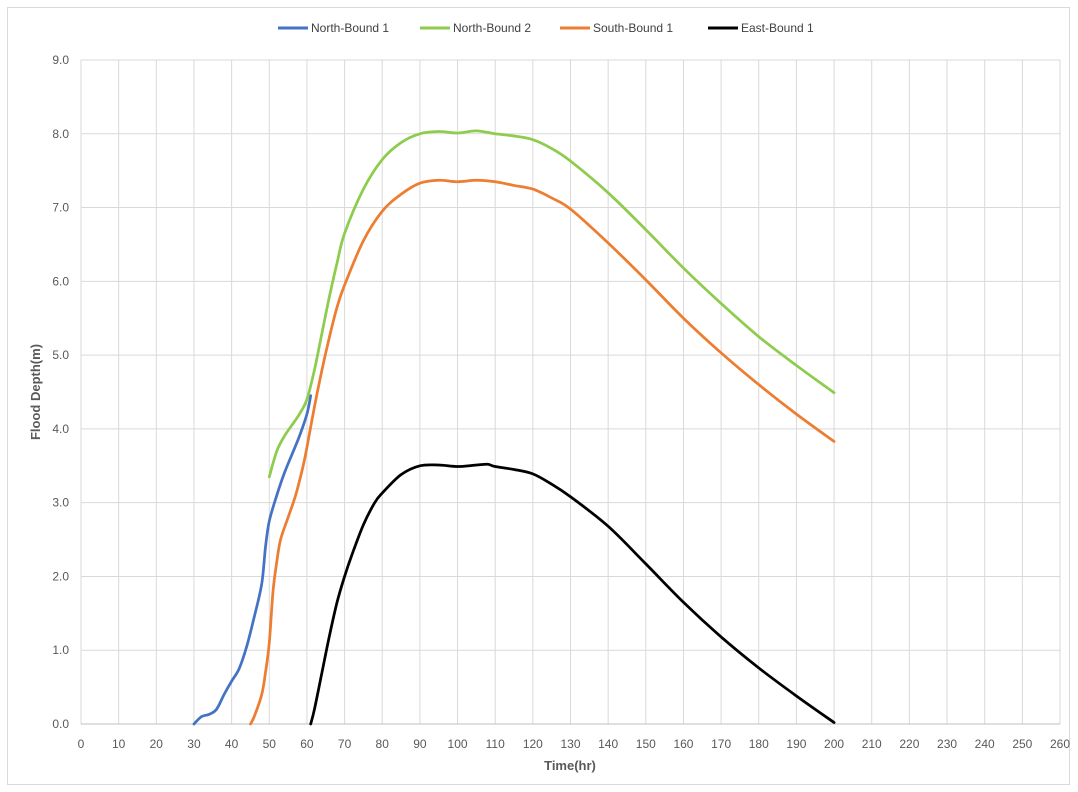  I want to click on x-tick-label: 30, so click(194, 744).